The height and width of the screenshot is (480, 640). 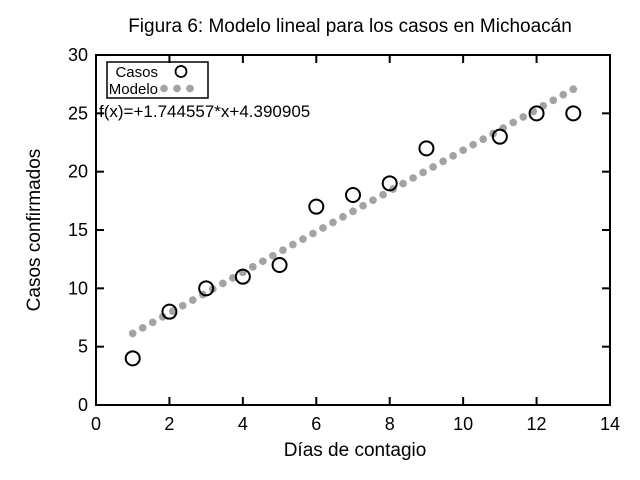 What do you see at coordinates (96, 424) in the screenshot?
I see `x-tick-label: 0` at bounding box center [96, 424].